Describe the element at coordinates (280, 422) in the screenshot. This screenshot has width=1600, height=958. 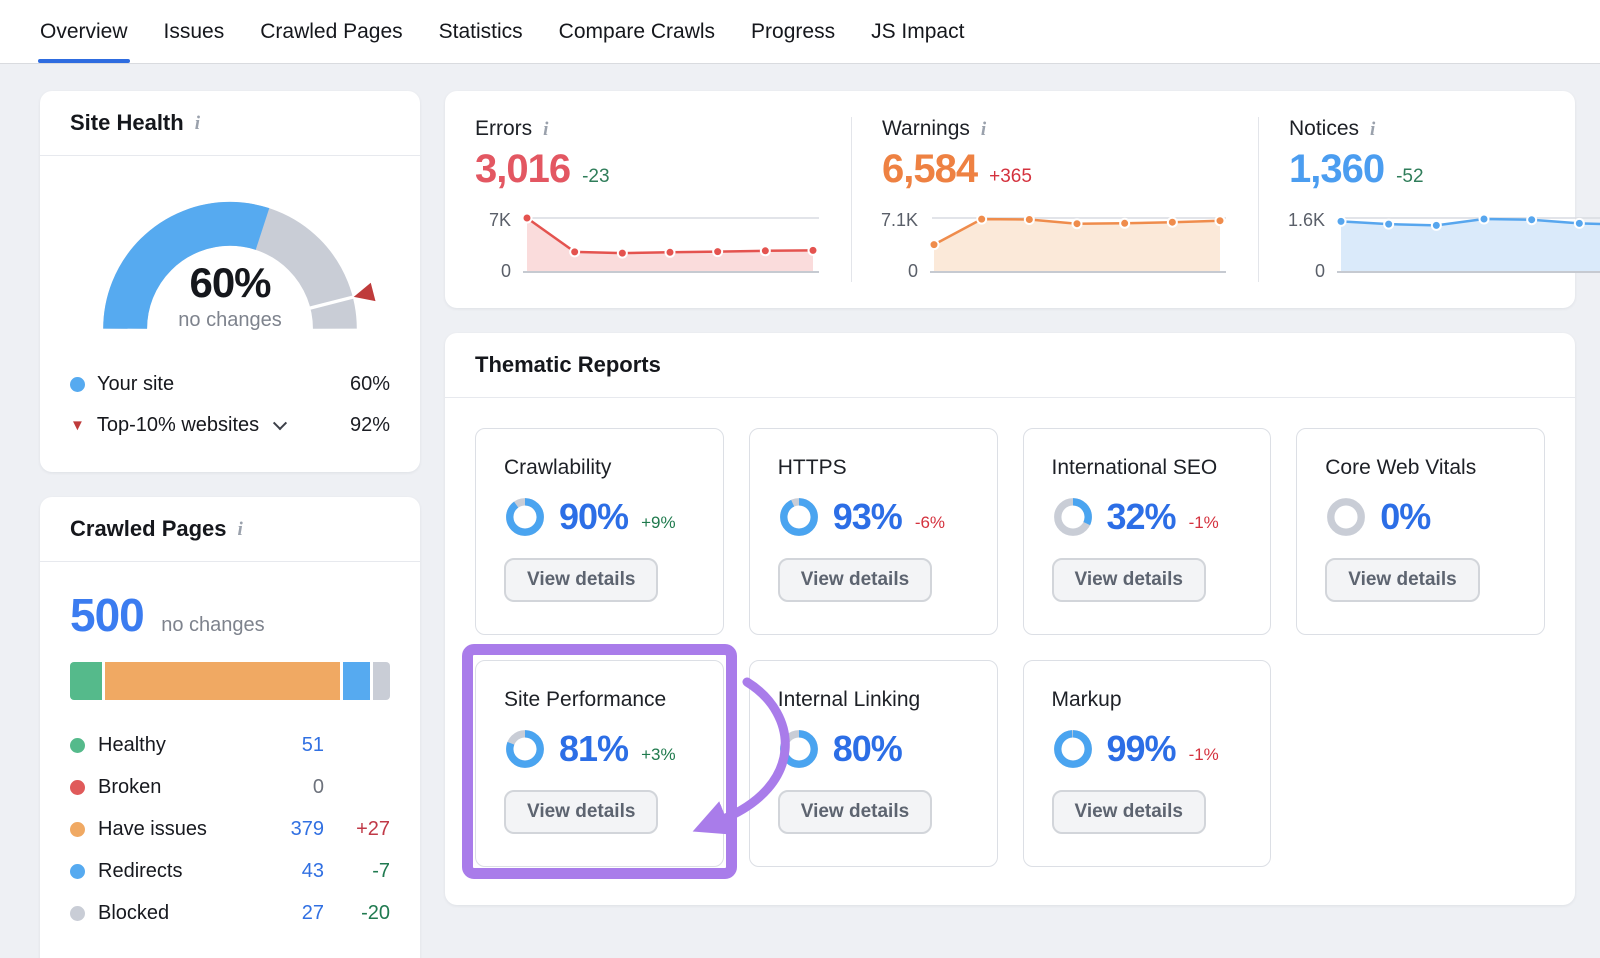
I see `chevron-down-icon` at that location.